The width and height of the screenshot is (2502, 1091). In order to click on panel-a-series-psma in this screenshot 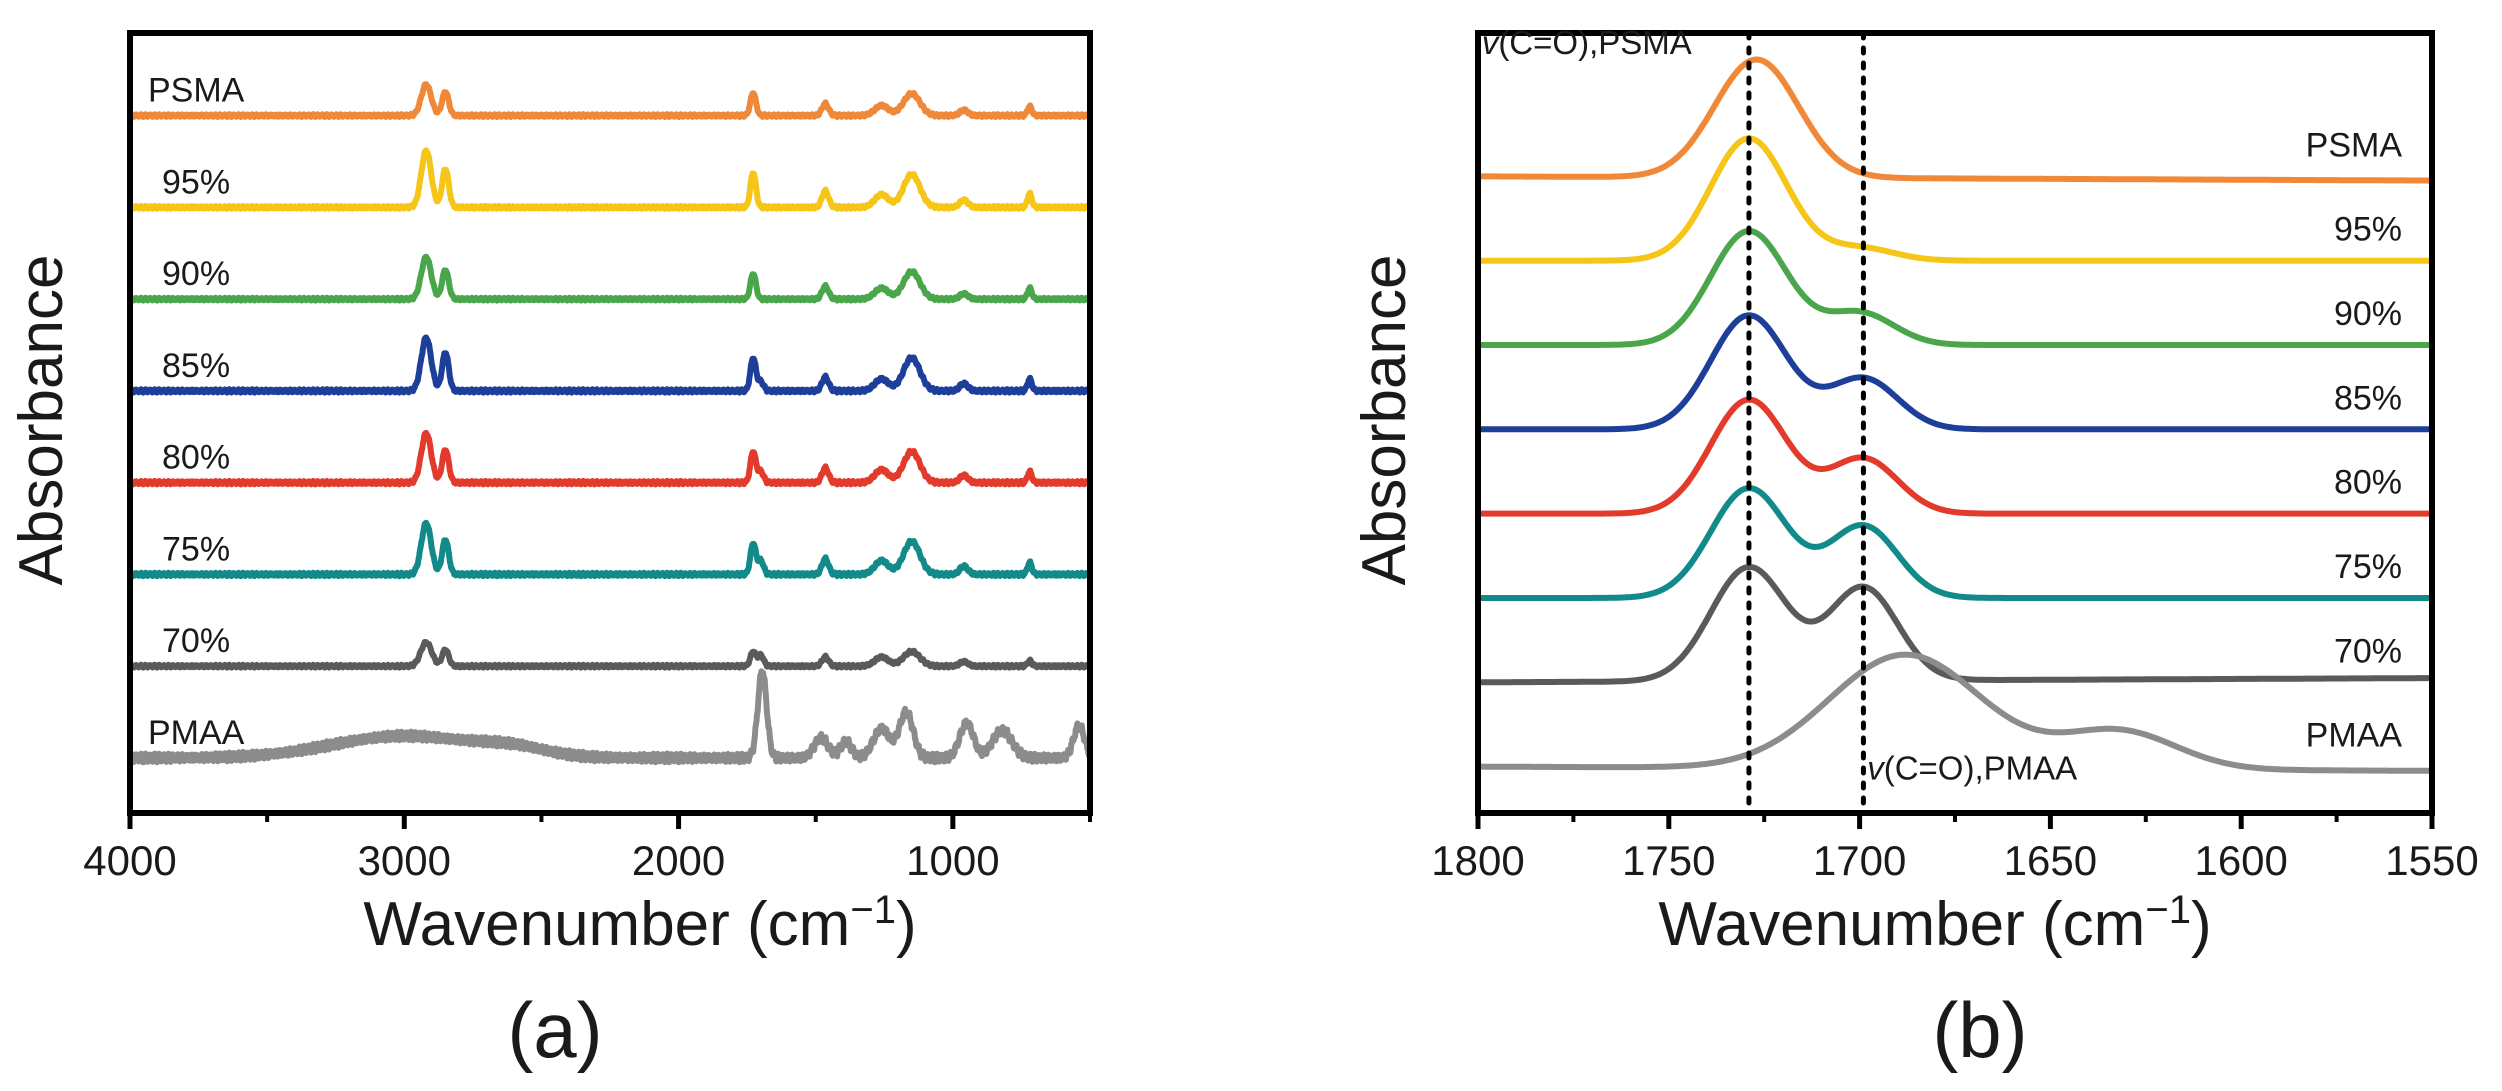, I will do `click(610, 101)`.